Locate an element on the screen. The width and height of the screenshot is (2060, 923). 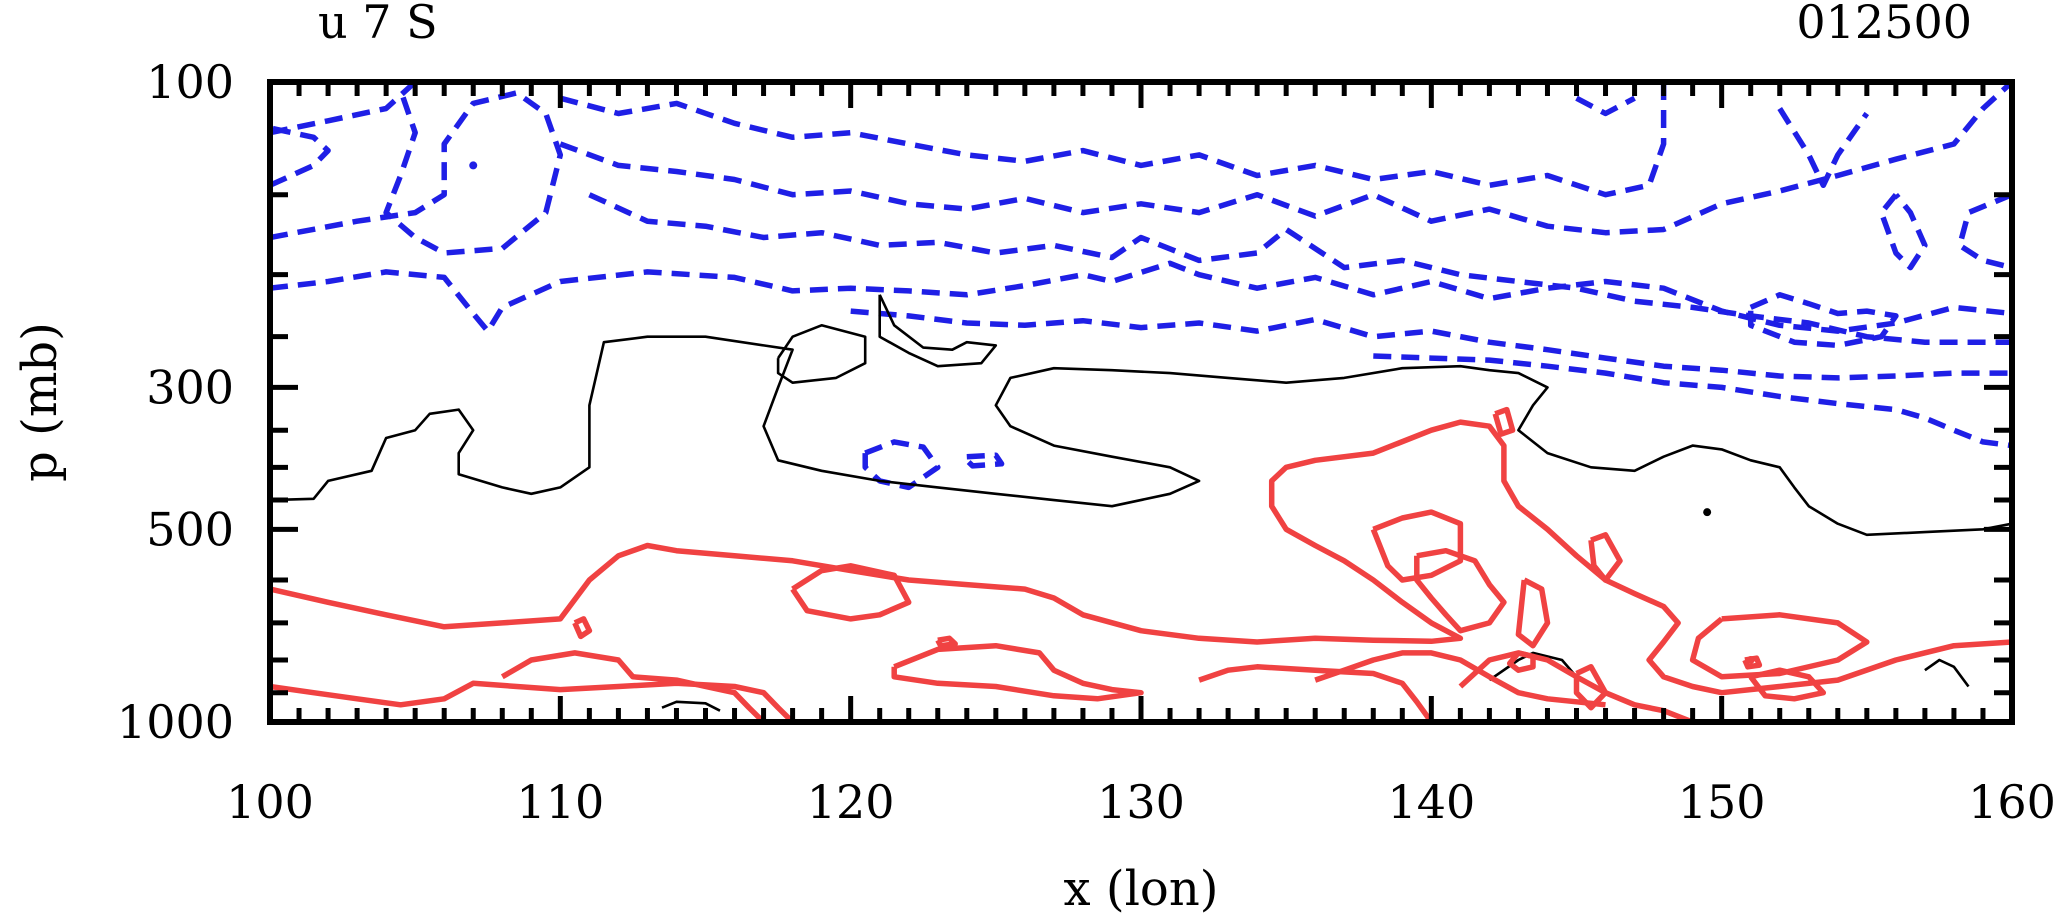
x-tick-label: 130 is located at coordinates (1141, 802).